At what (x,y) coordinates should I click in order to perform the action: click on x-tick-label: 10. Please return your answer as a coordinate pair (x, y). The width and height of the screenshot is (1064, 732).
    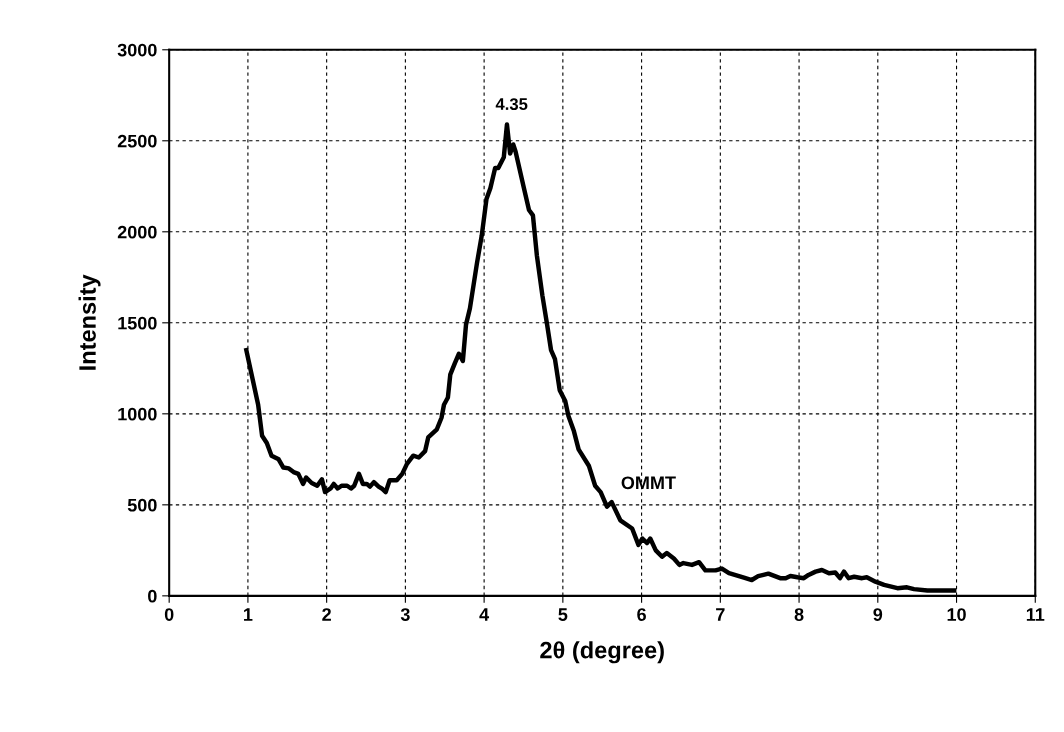
    Looking at the image, I should click on (956, 614).